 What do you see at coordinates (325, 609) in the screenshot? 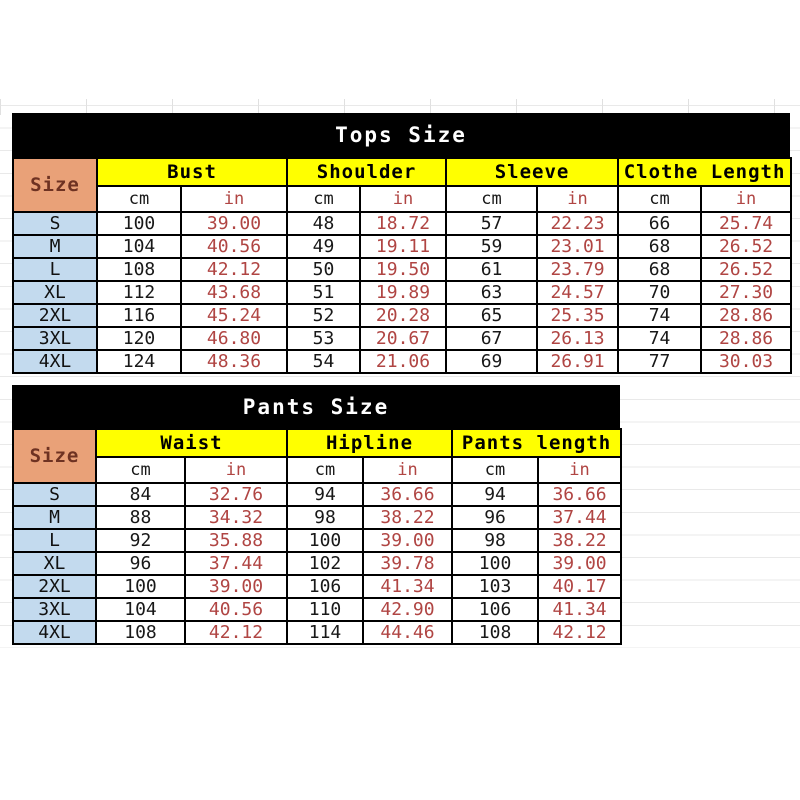
I see `pants-value-cell: 110` at bounding box center [325, 609].